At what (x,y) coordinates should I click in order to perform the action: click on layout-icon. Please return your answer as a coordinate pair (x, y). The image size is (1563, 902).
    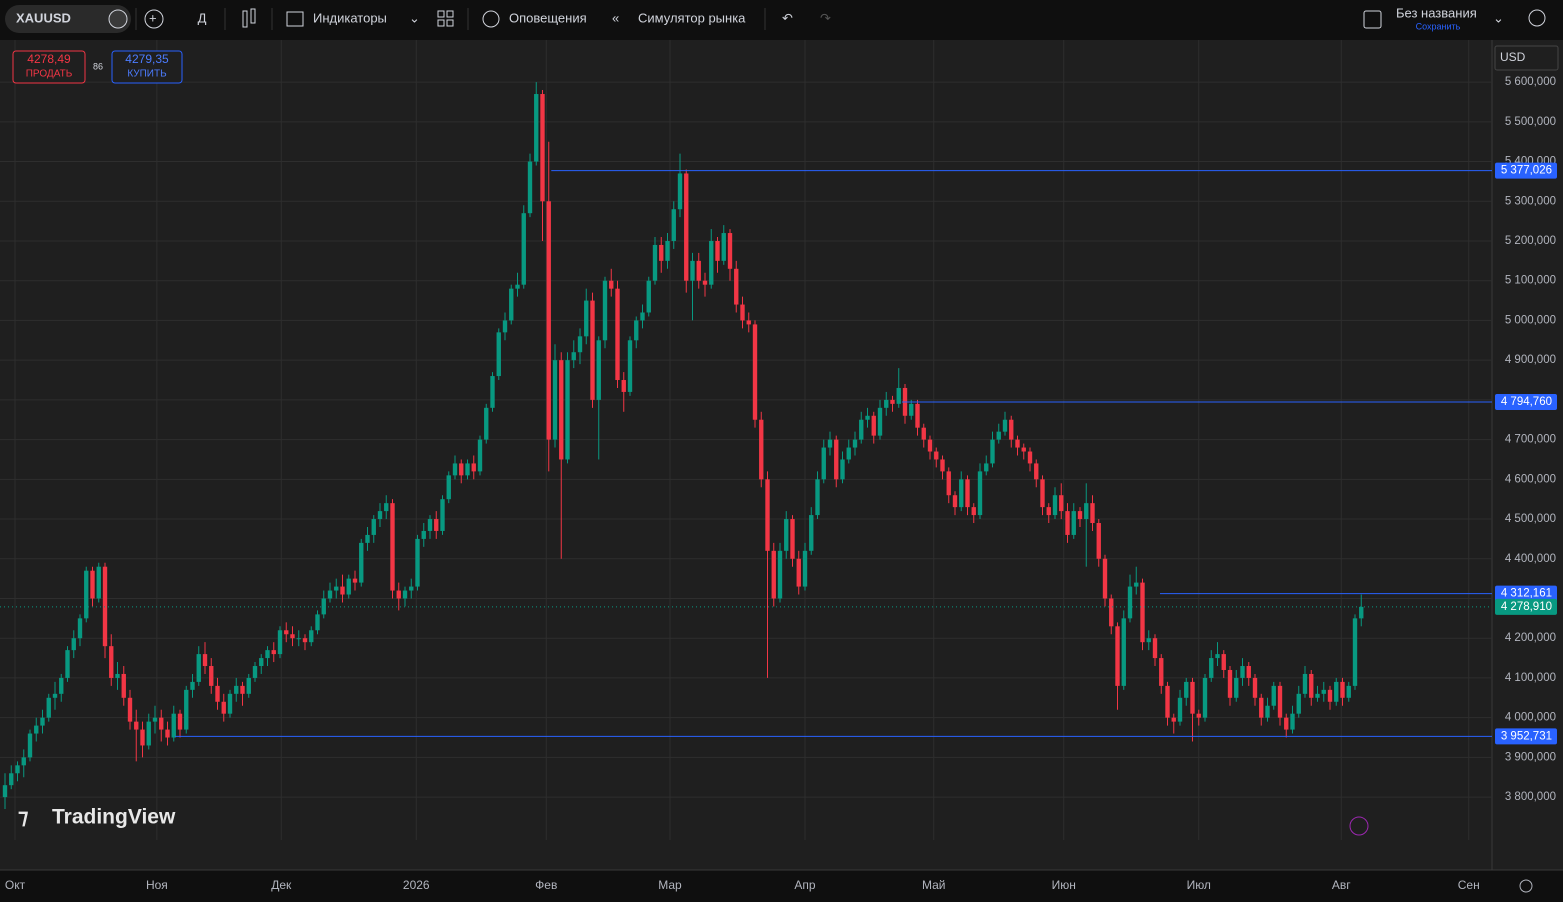
    Looking at the image, I should click on (1372, 19).